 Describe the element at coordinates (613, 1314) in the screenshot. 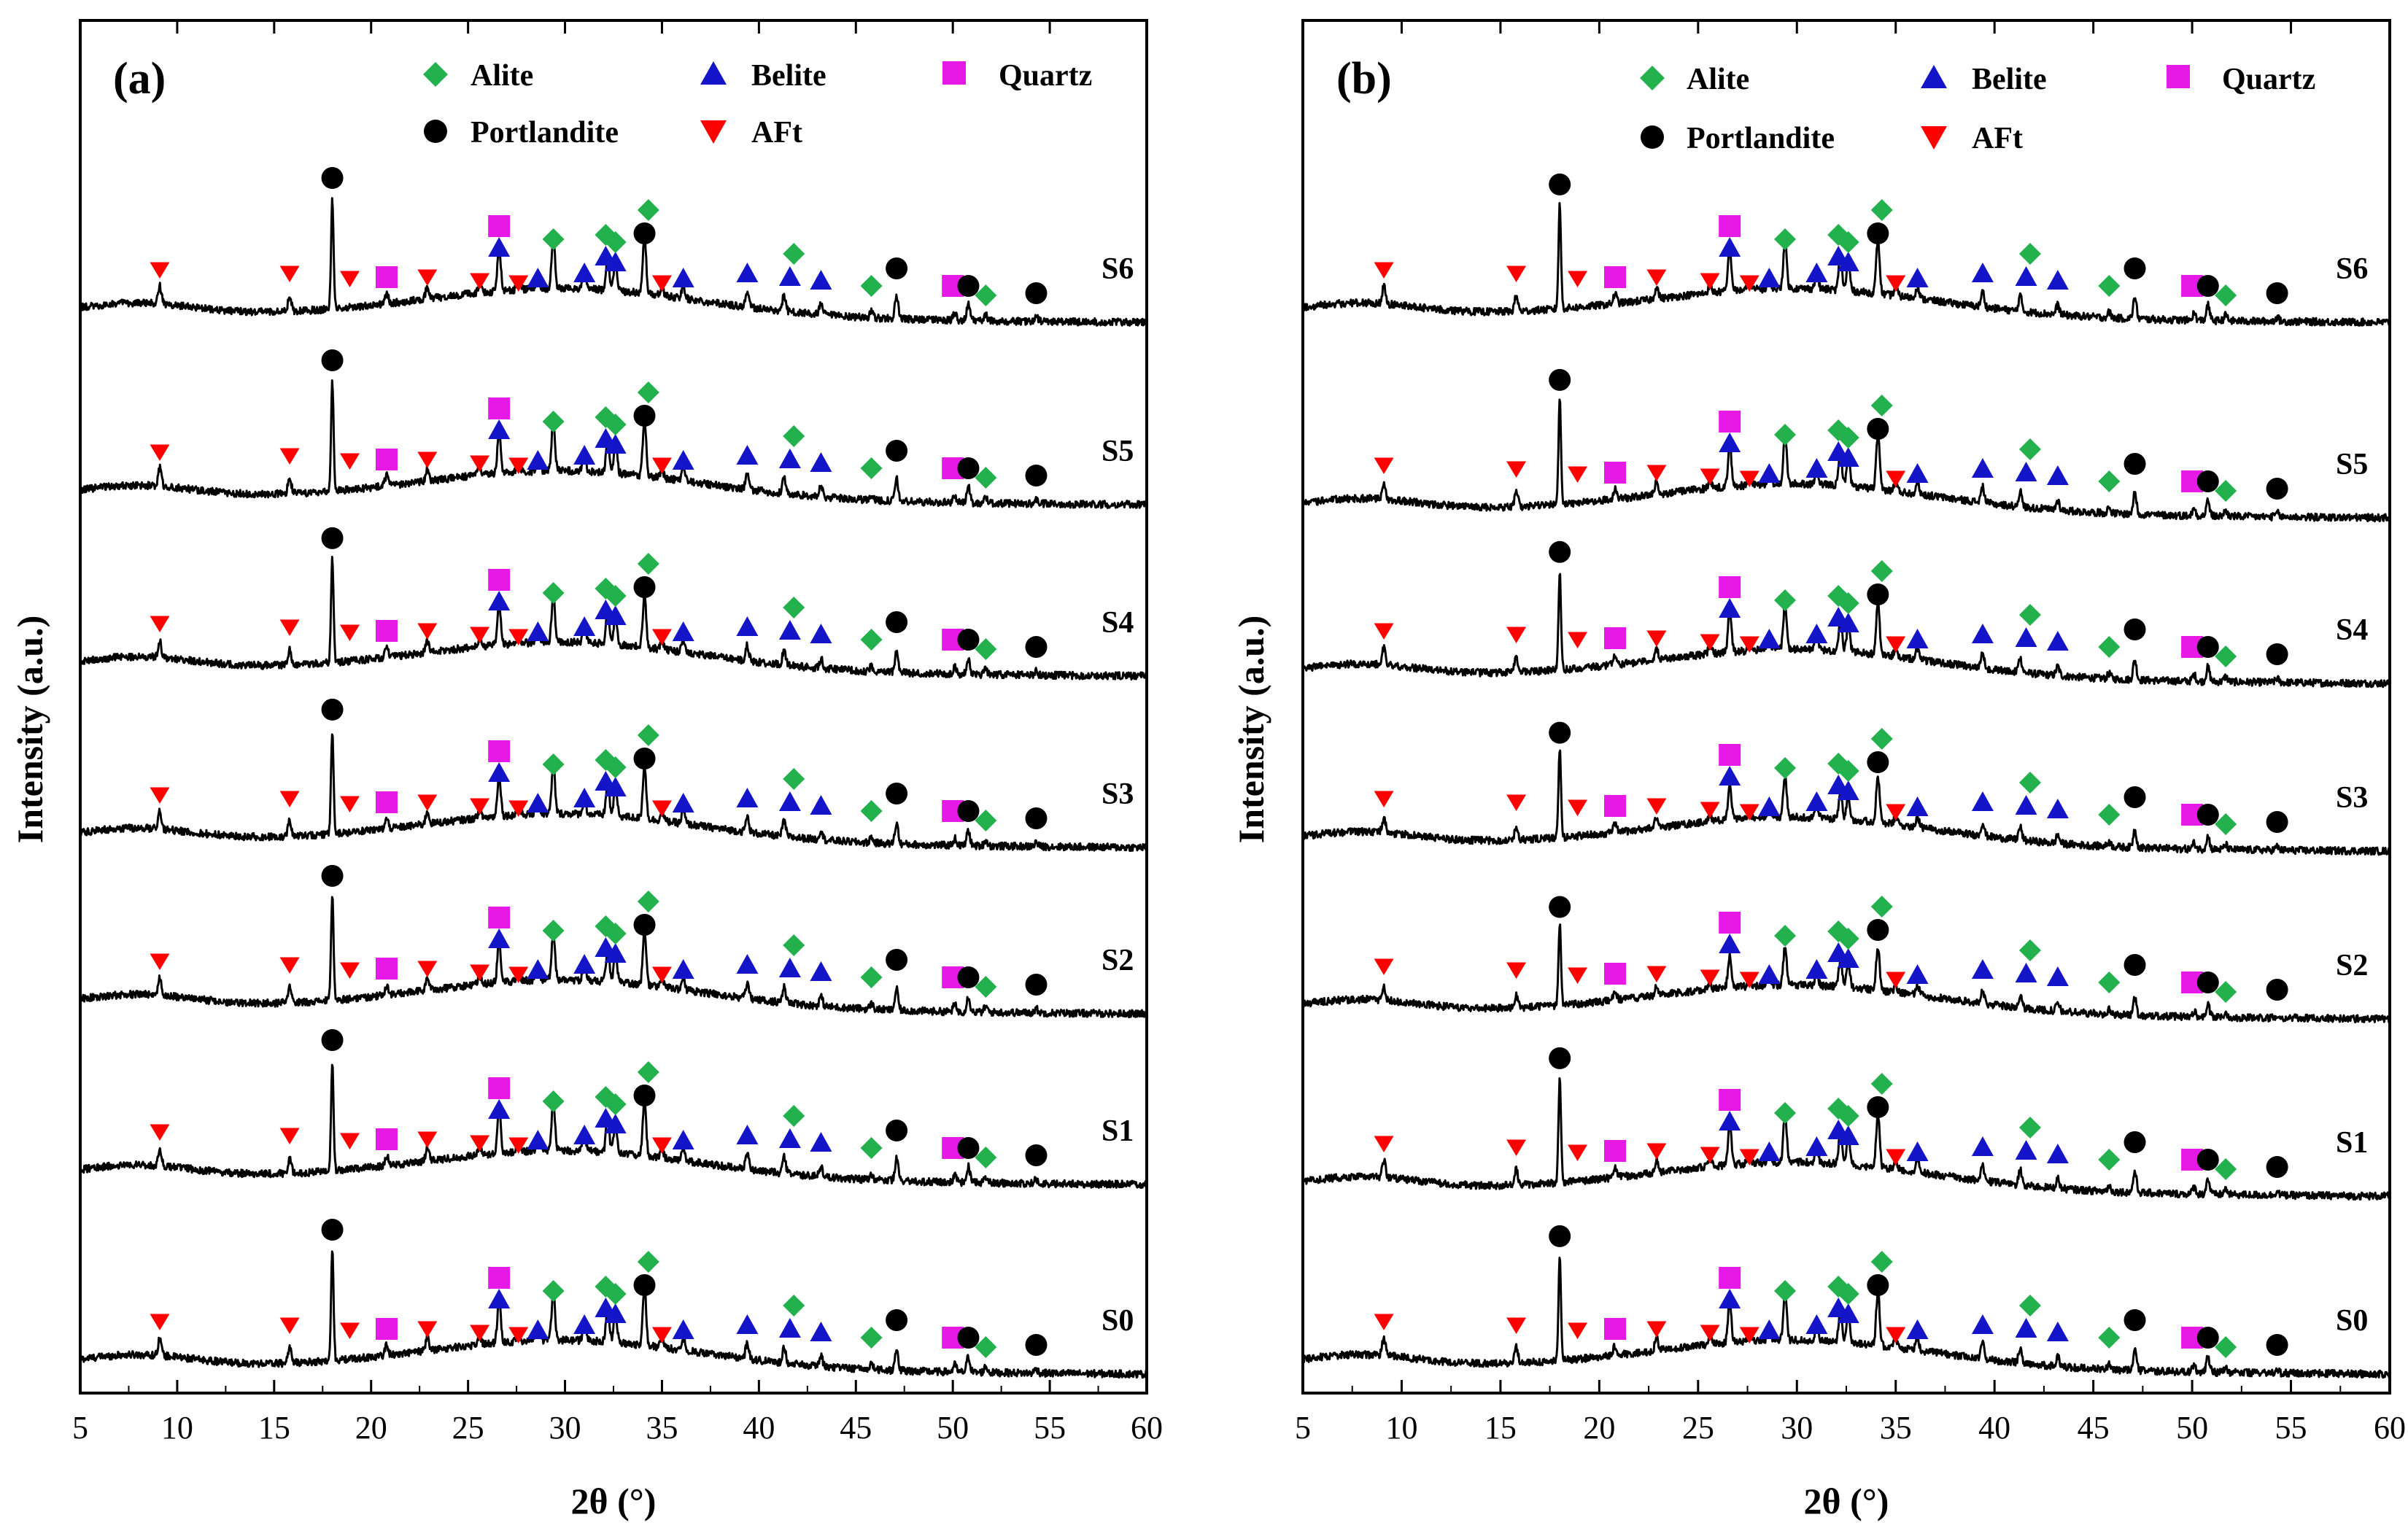

I see `xrd-pattern-s0` at that location.